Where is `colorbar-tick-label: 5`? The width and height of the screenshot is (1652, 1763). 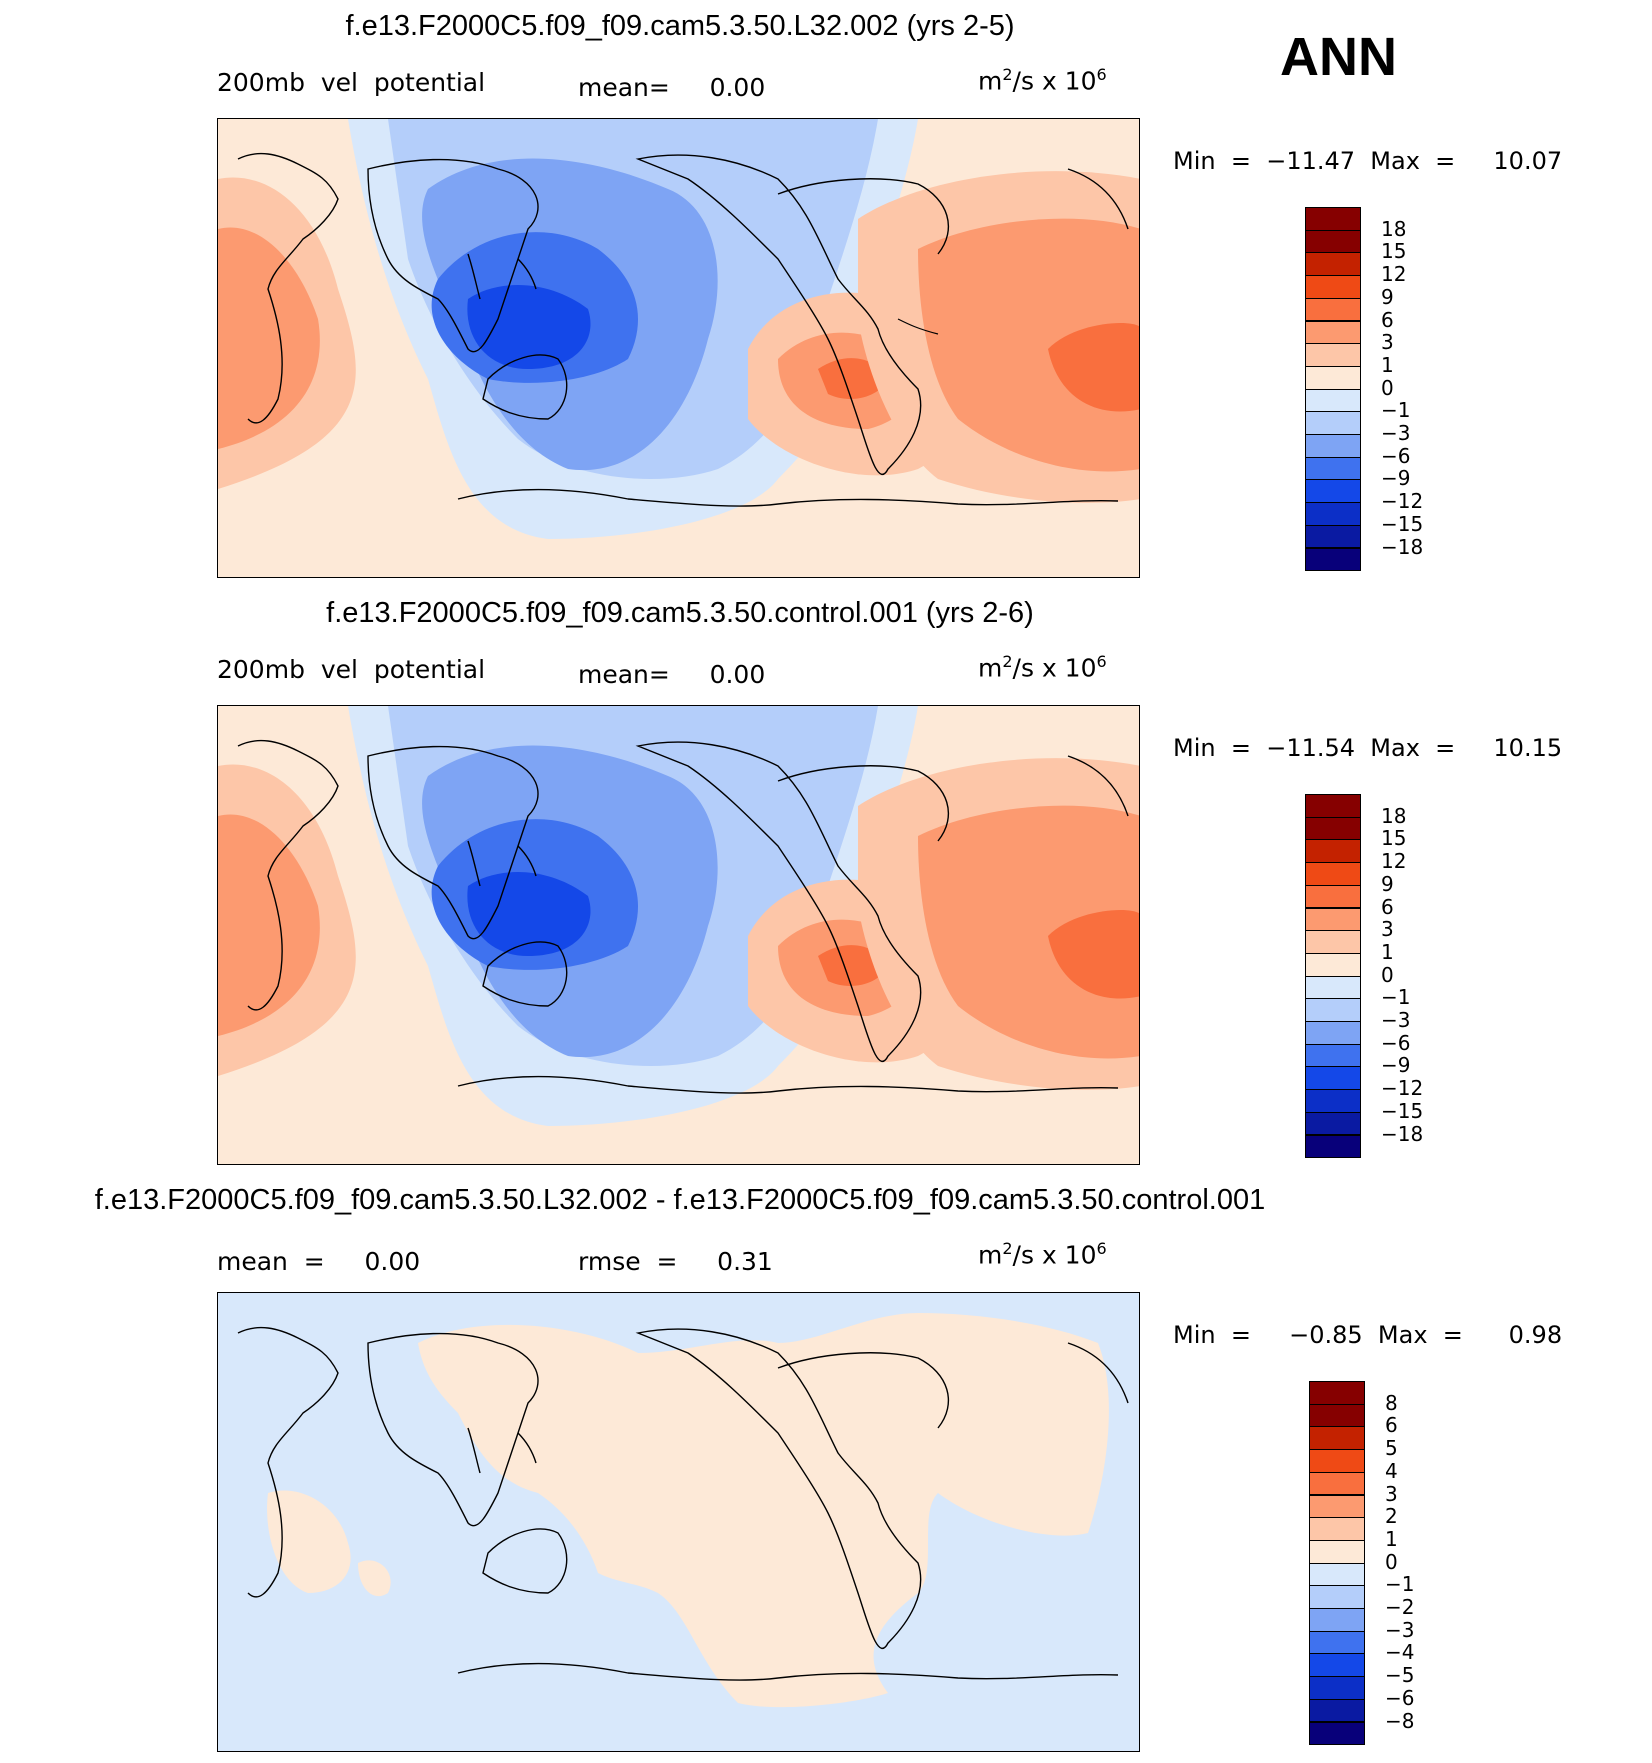 colorbar-tick-label: 5 is located at coordinates (1391, 1448).